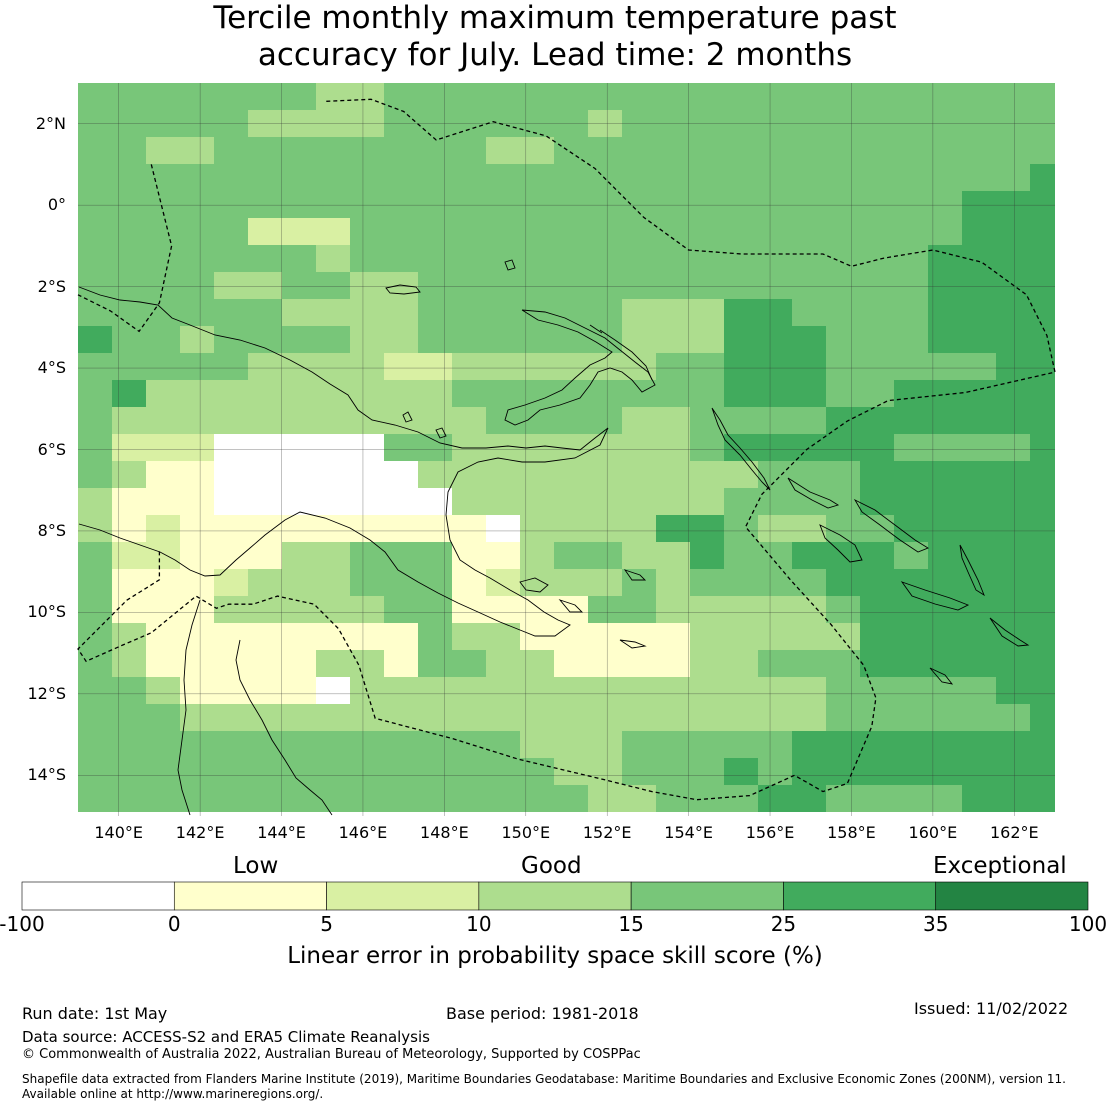  Describe the element at coordinates (770, 832) in the screenshot. I see `longitude-tick-label: 156°E` at that location.